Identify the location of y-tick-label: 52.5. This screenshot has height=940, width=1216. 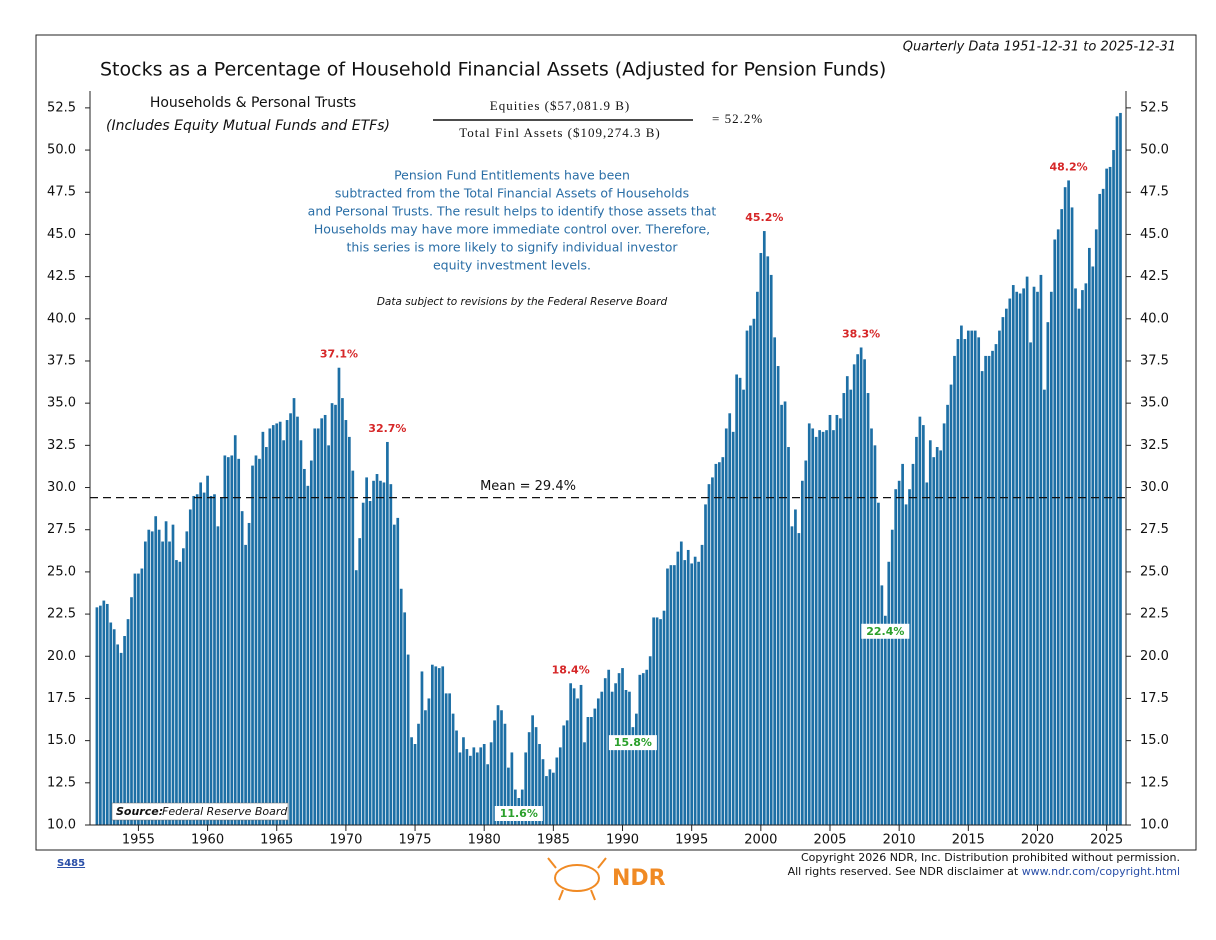
(1154, 107).